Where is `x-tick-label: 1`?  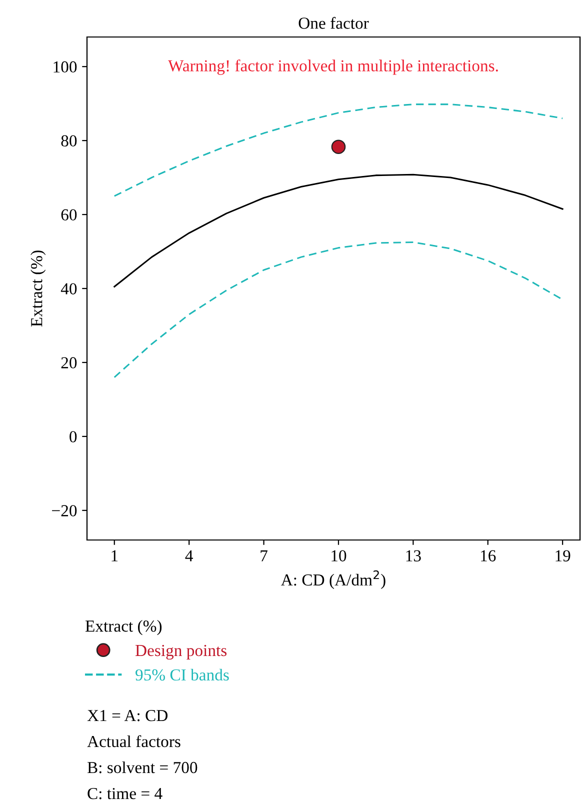 x-tick-label: 1 is located at coordinates (115, 556).